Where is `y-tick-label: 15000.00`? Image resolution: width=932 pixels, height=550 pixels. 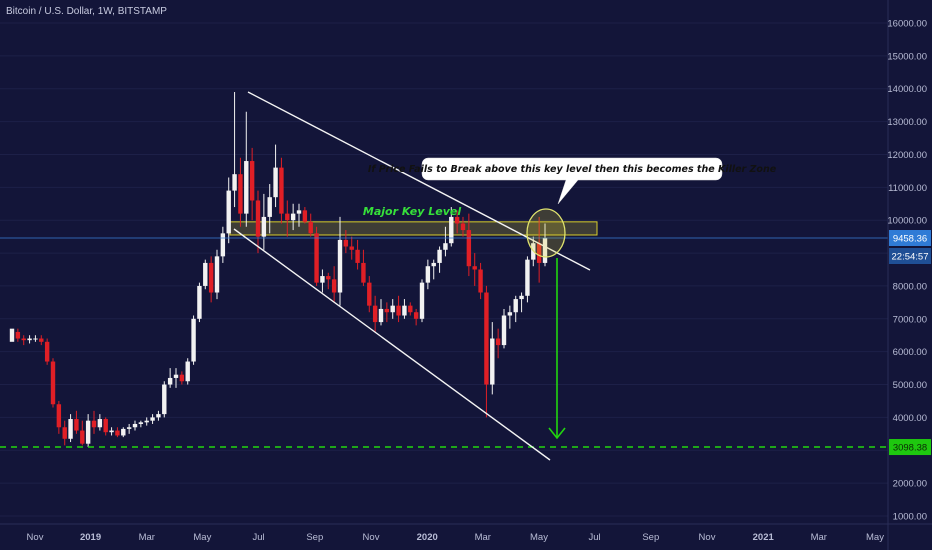
y-tick-label: 15000.00 is located at coordinates (907, 56).